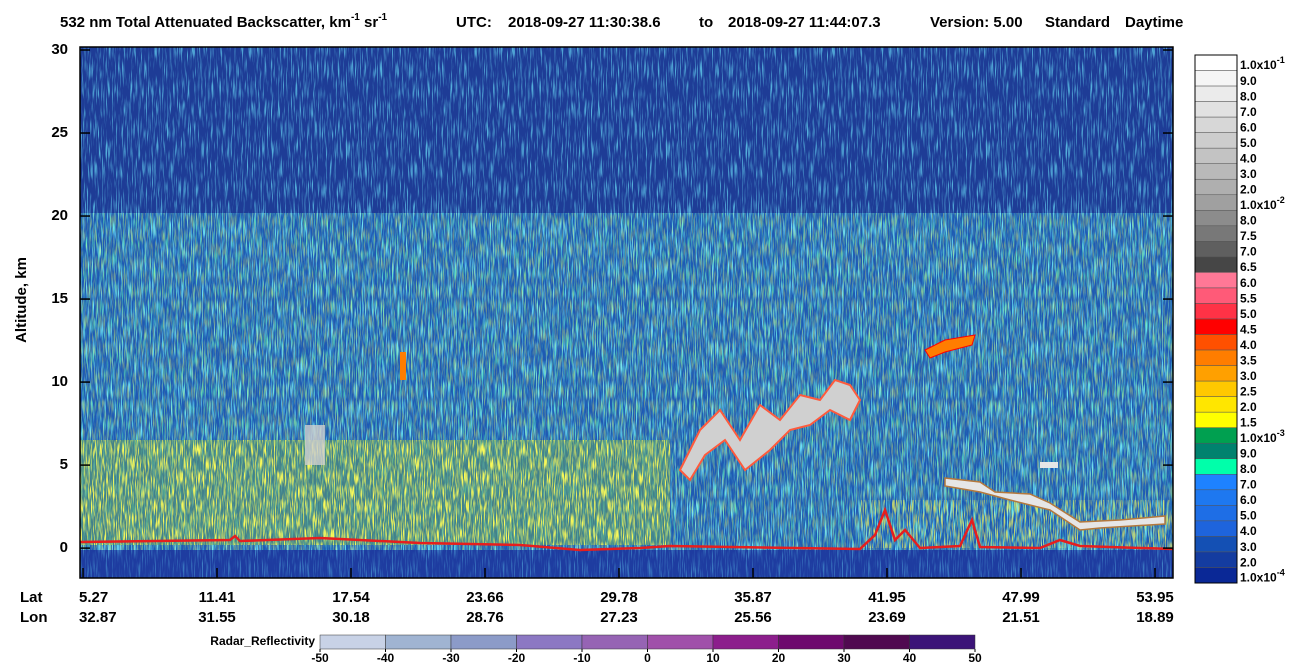 The image size is (1300, 672). What do you see at coordinates (1248, 81) in the screenshot?
I see `colorbar-label: 9.0` at bounding box center [1248, 81].